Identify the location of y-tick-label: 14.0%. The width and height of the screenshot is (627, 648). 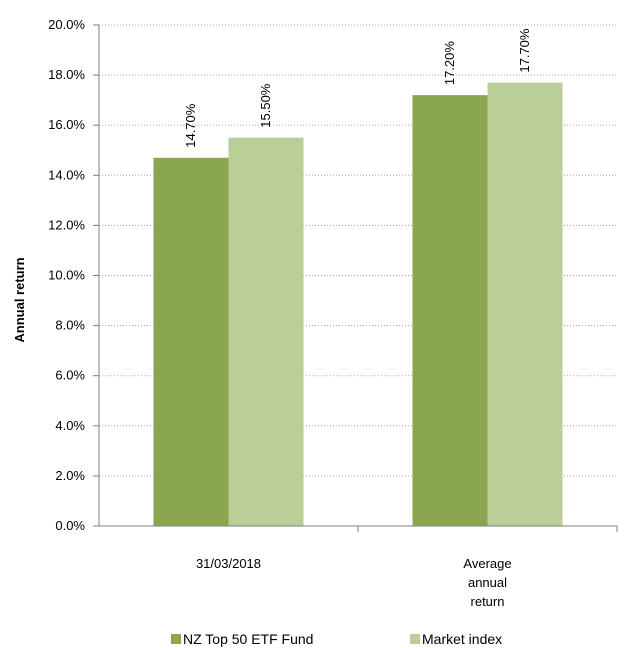
(66, 174).